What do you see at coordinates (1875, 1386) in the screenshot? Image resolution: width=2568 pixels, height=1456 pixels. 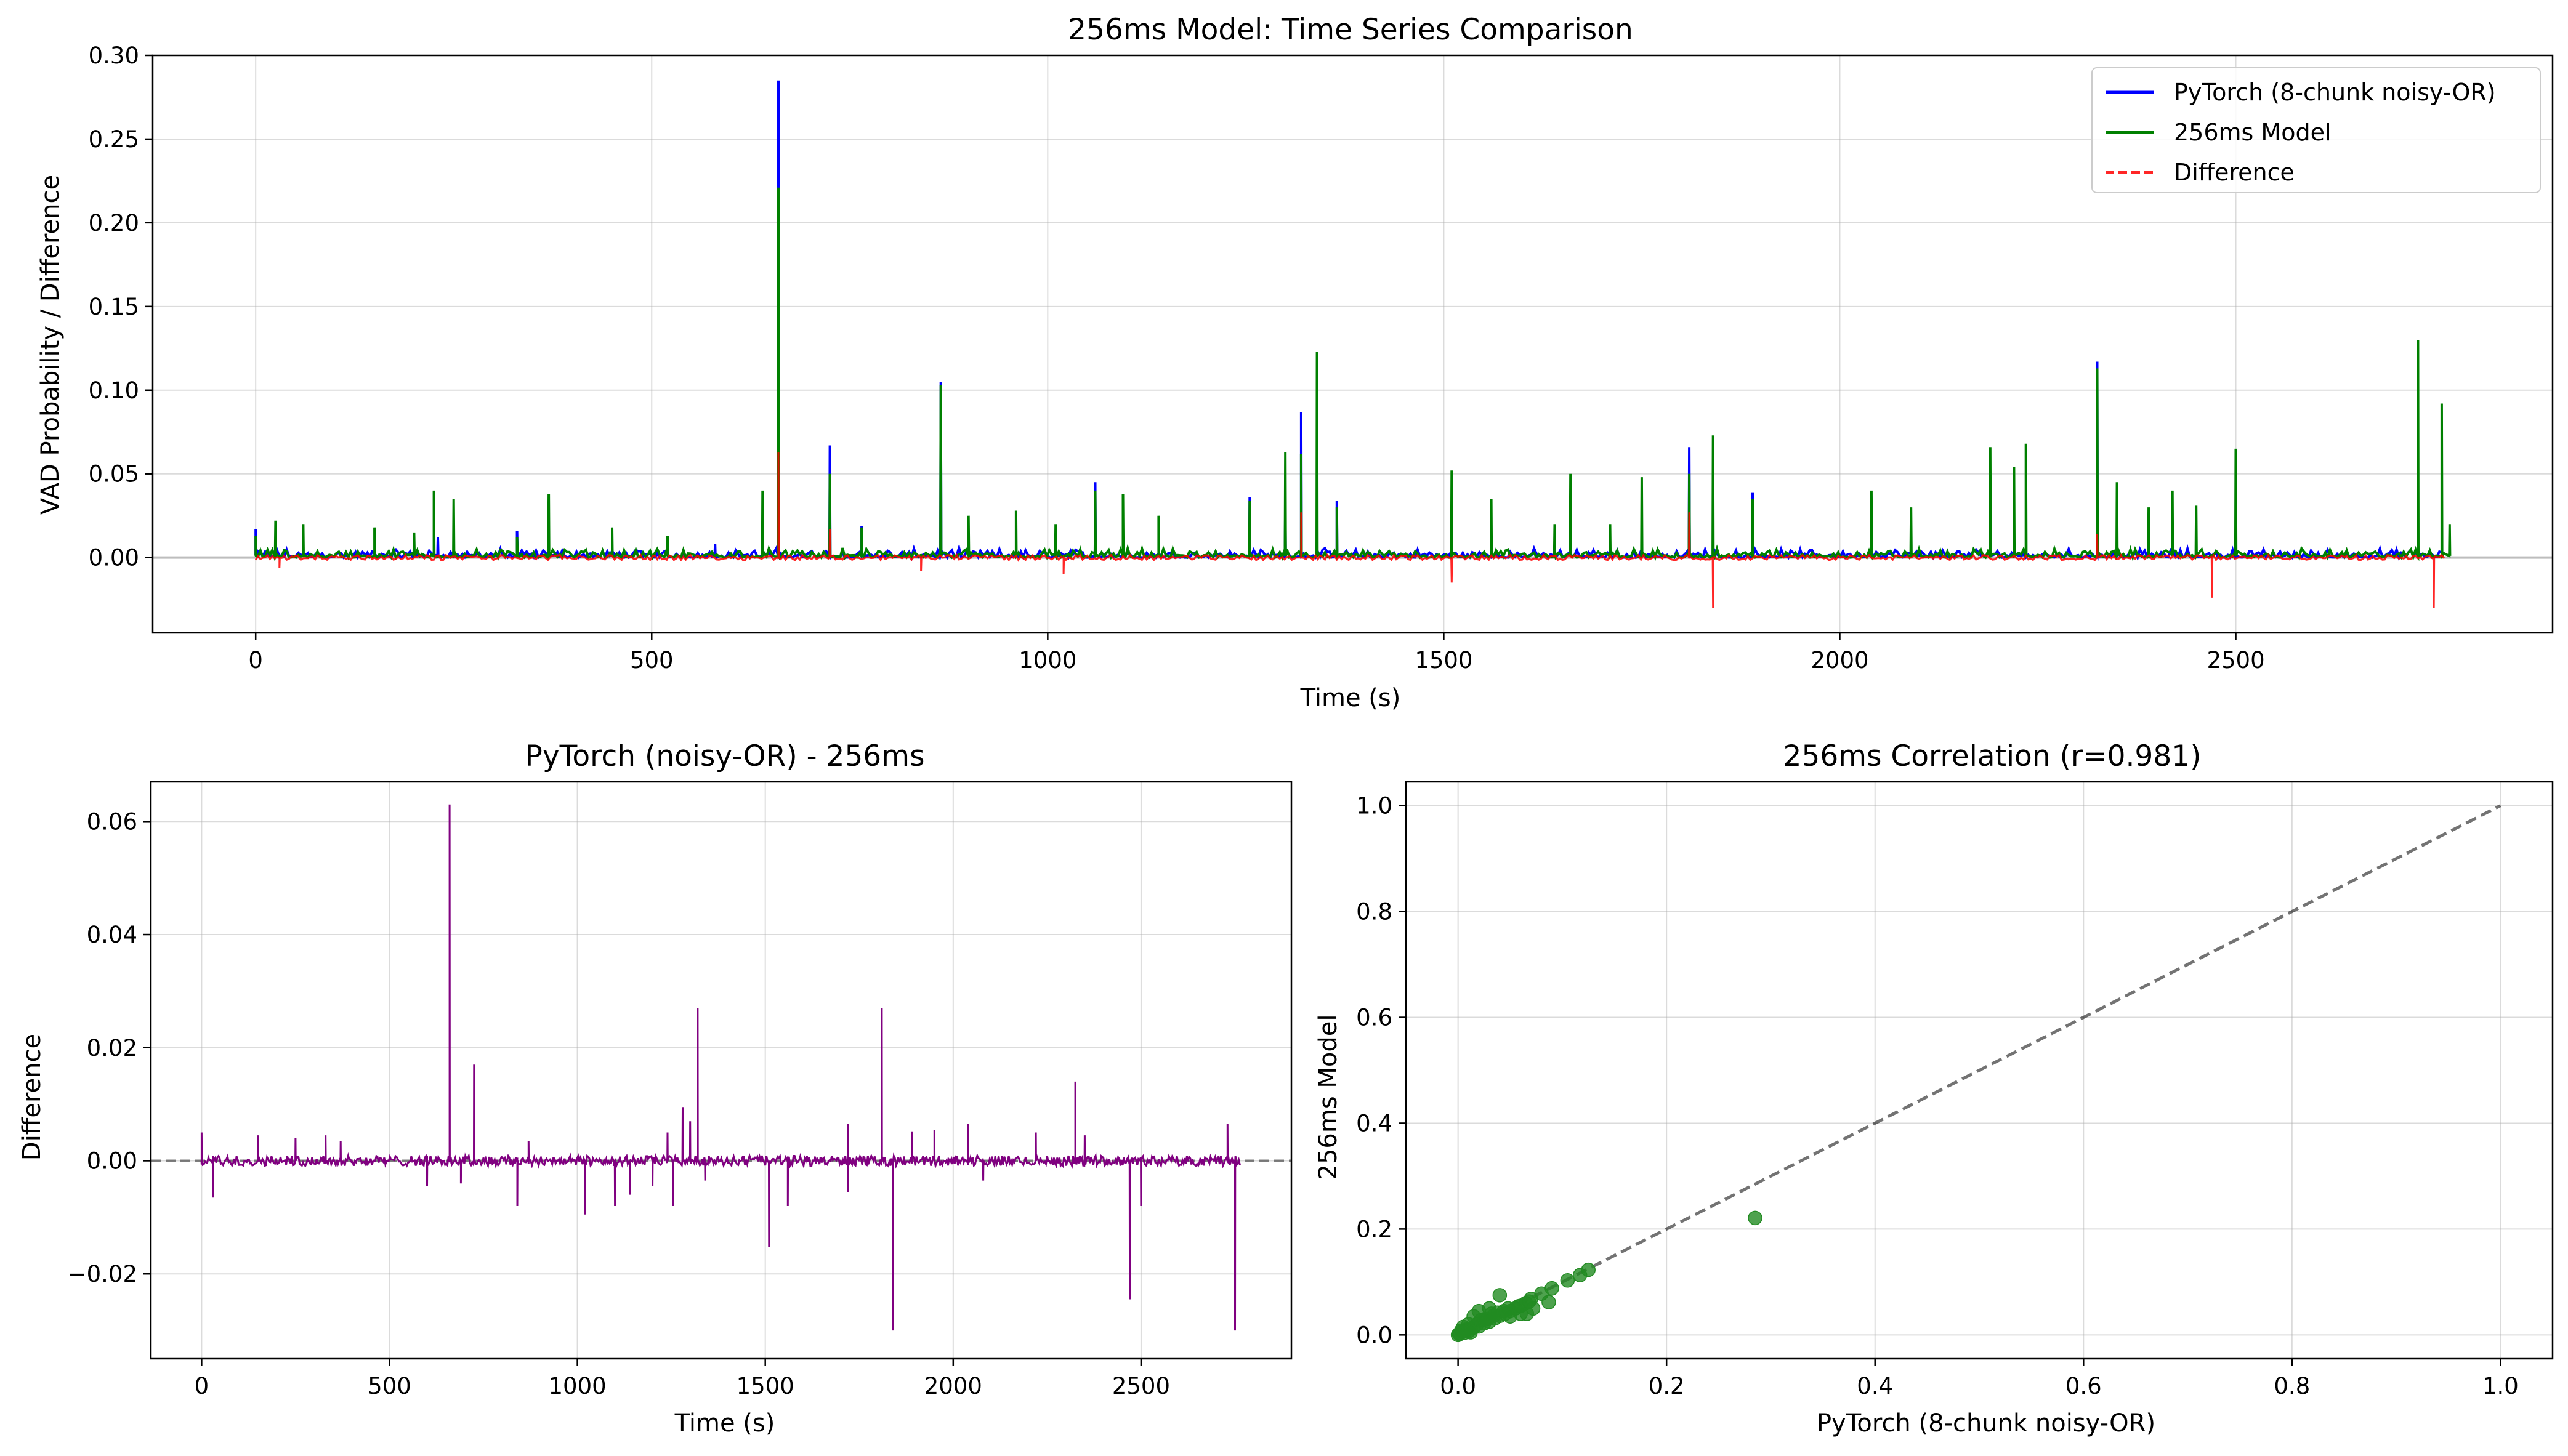 I see `x-tick-label: 0.4` at bounding box center [1875, 1386].